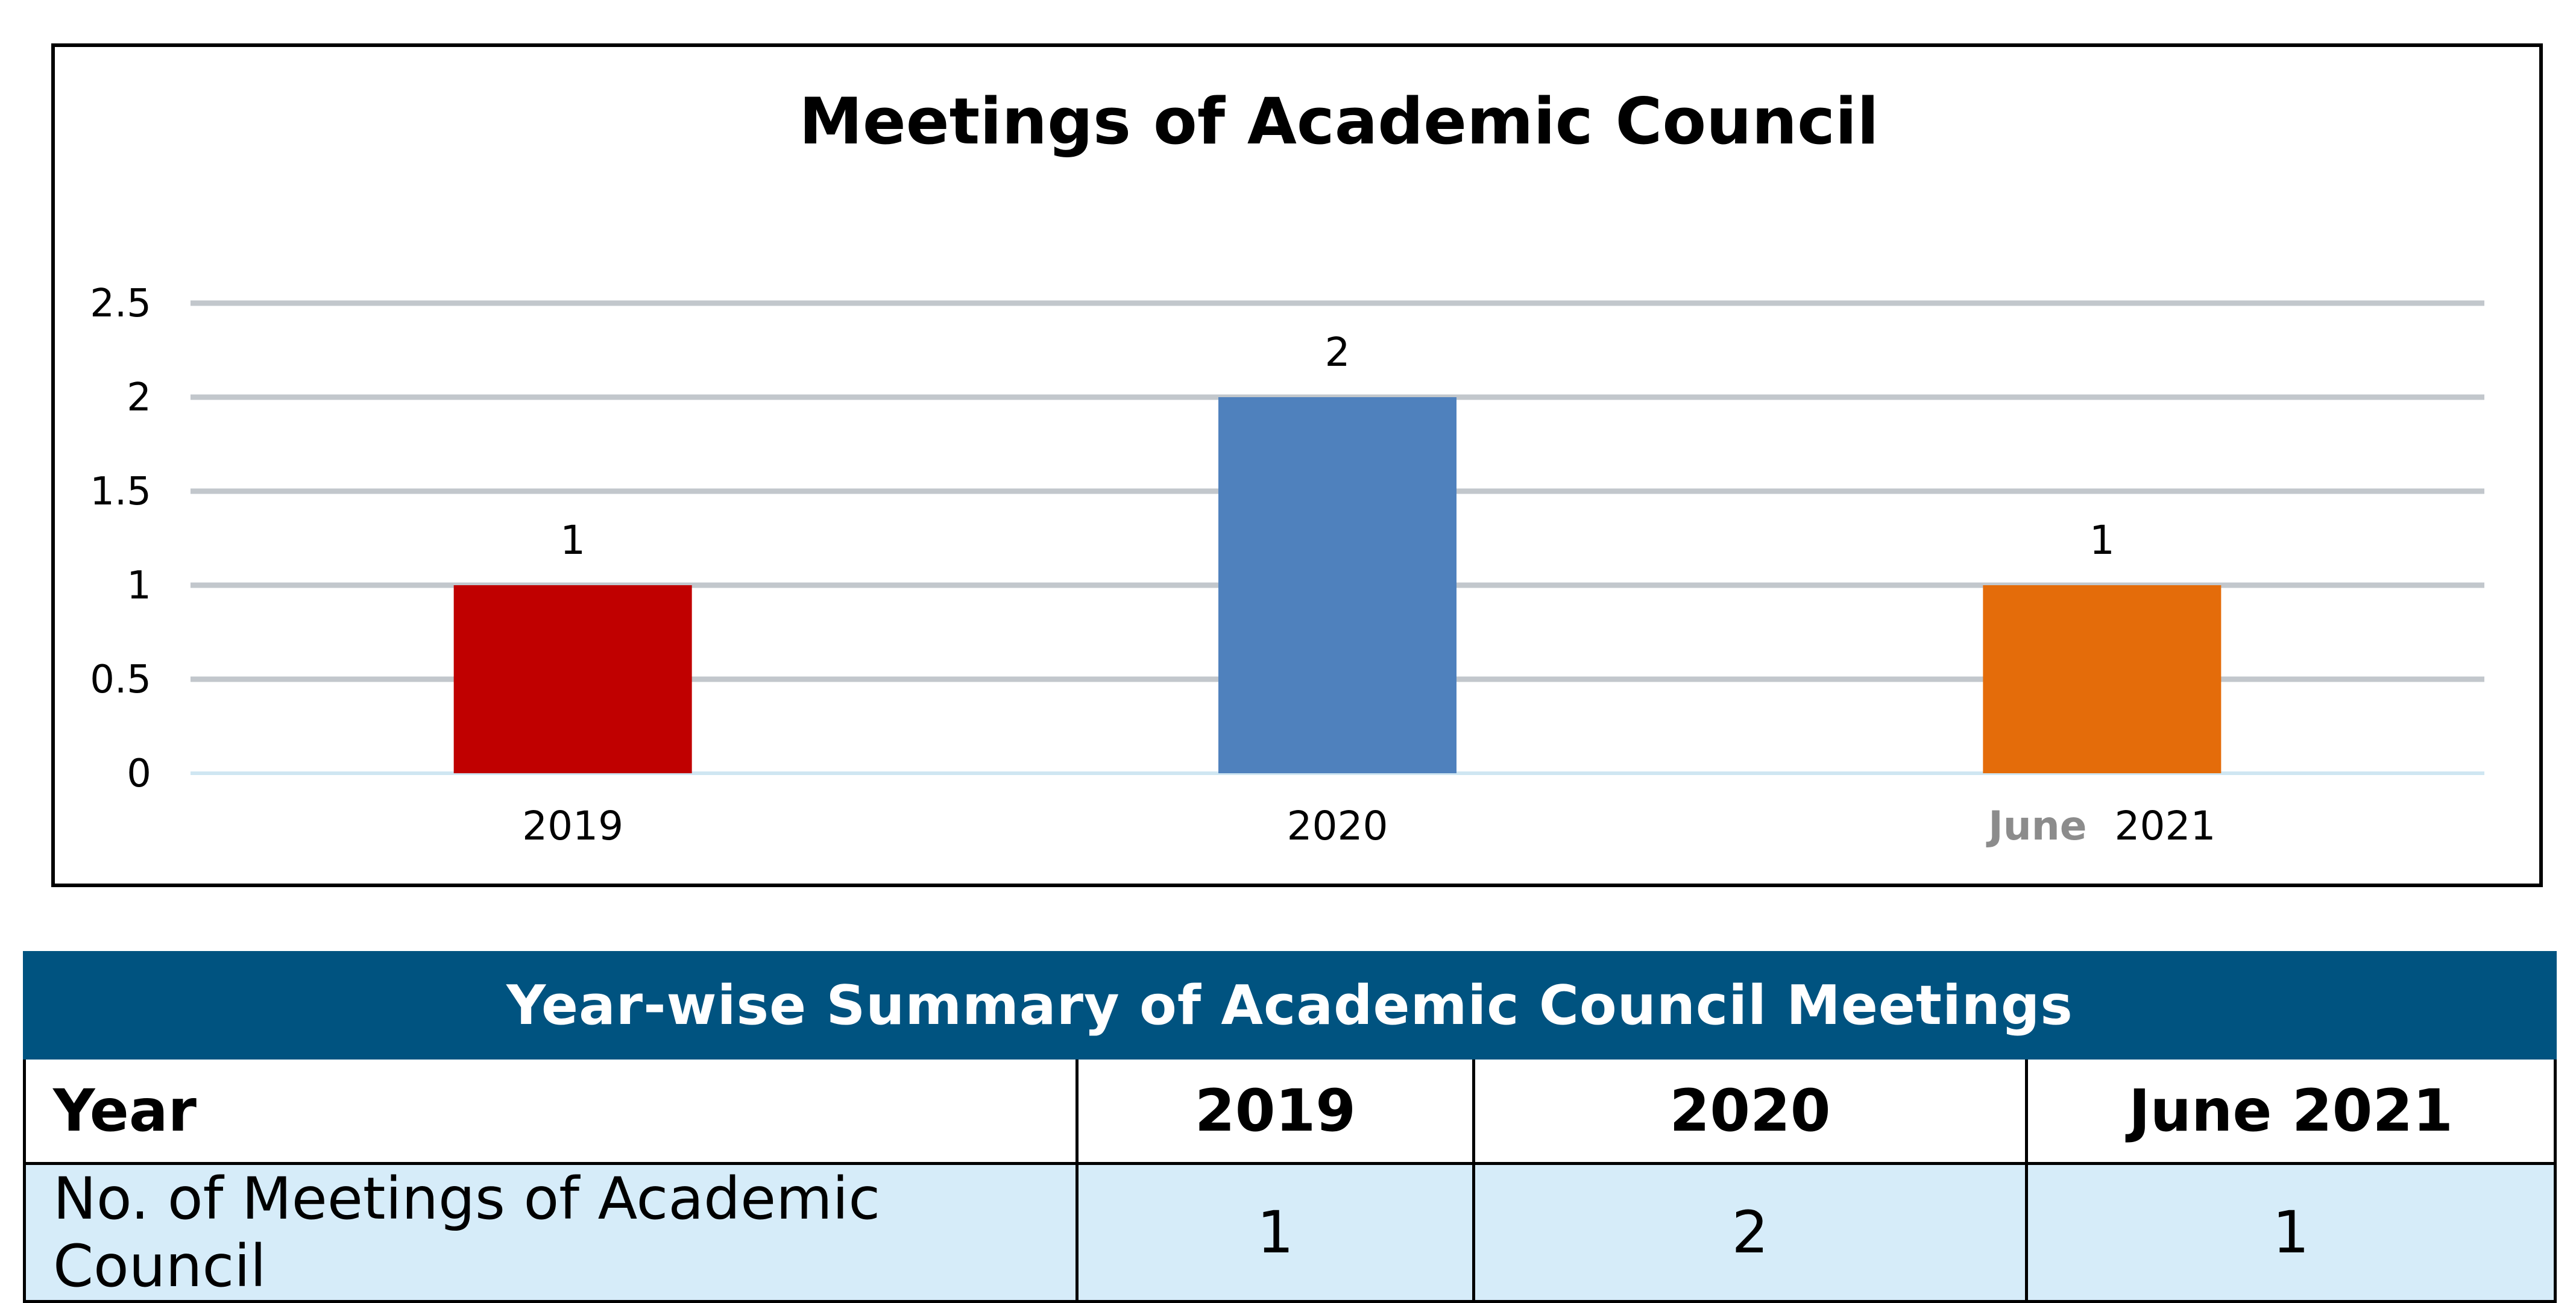  What do you see at coordinates (1337, 352) in the screenshot?
I see `data-label: 2` at bounding box center [1337, 352].